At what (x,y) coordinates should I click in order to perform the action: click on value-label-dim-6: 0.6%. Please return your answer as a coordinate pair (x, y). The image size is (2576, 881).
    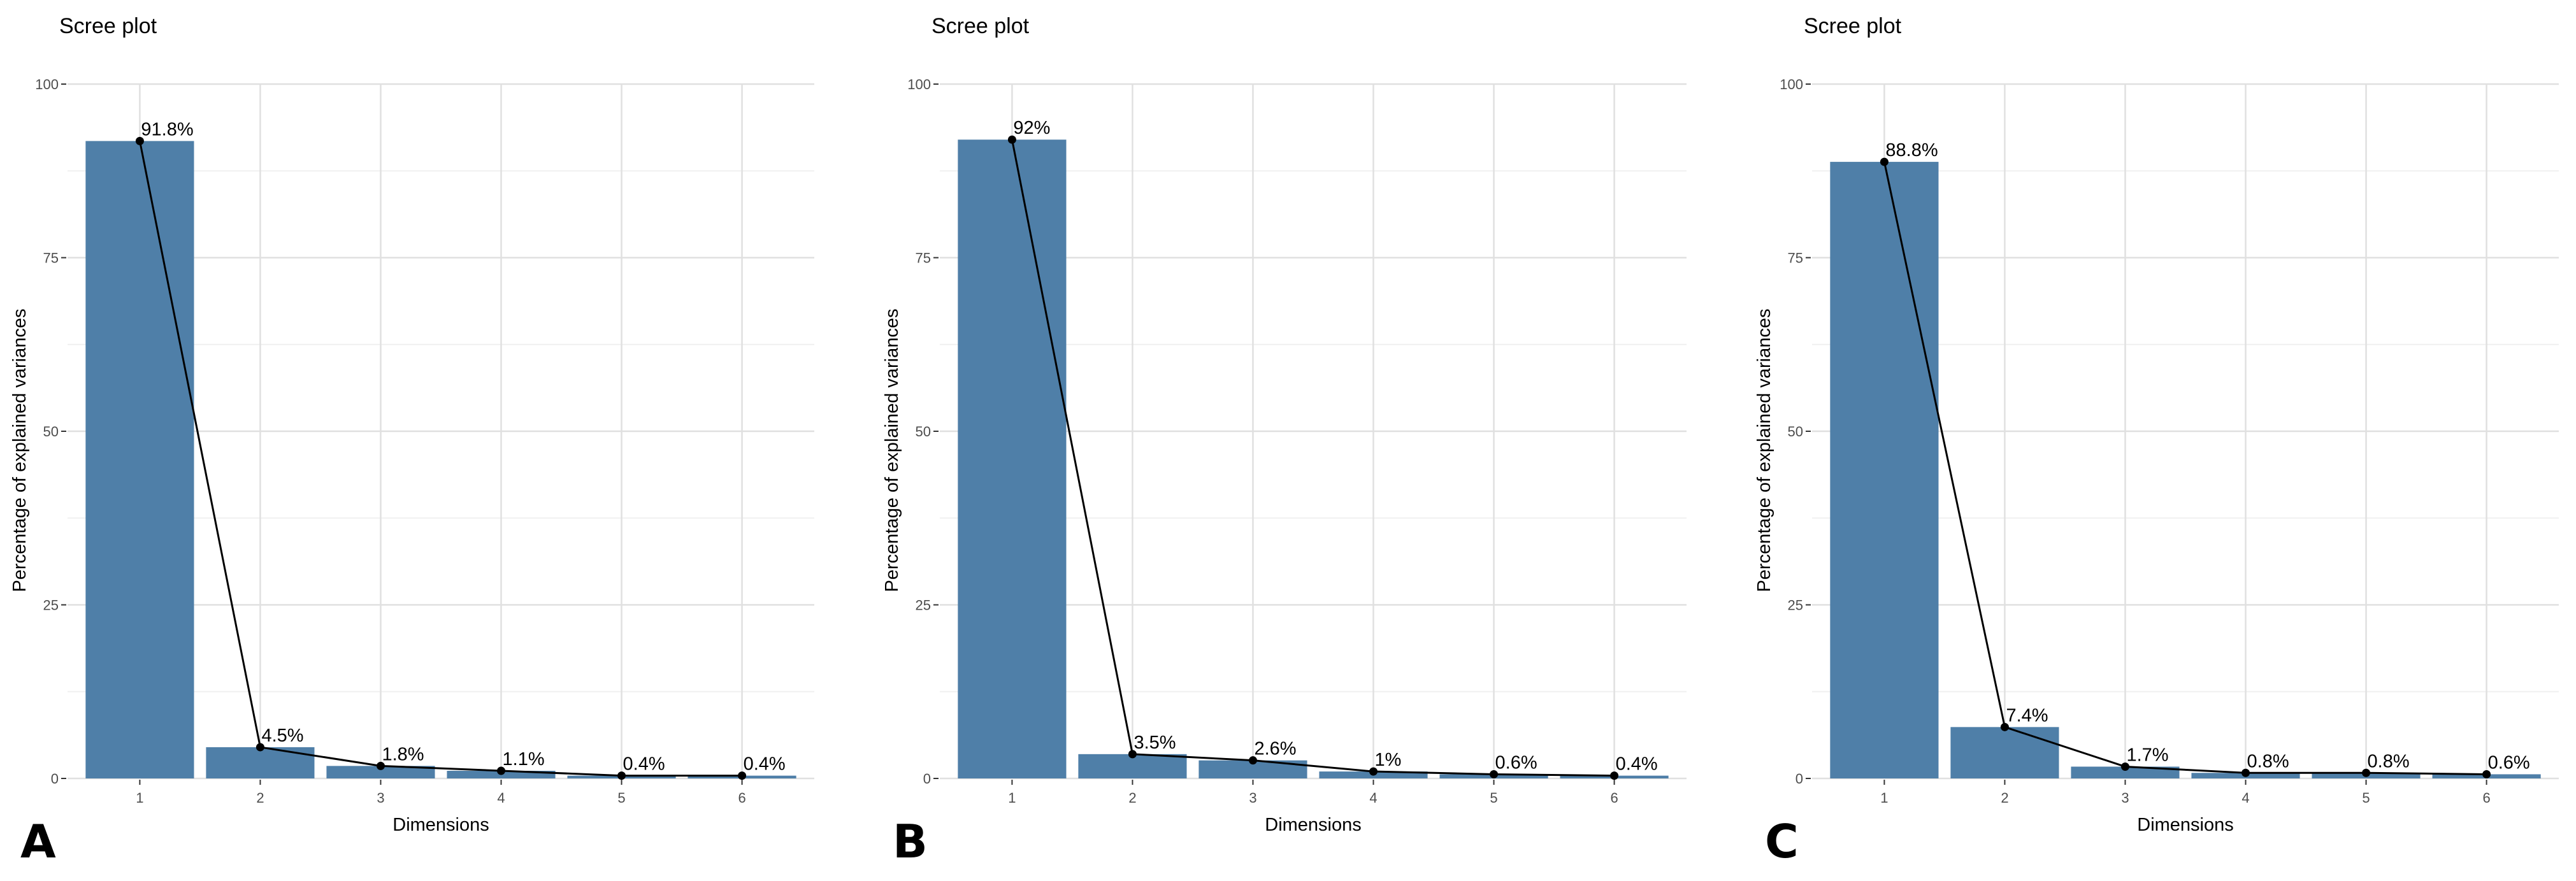
    Looking at the image, I should click on (2509, 762).